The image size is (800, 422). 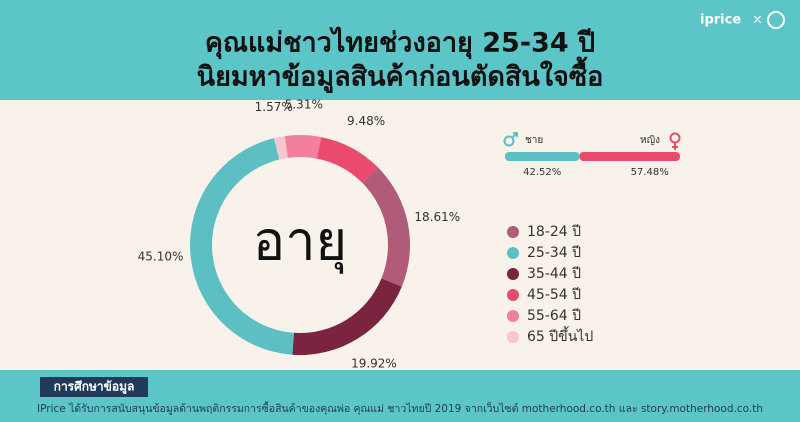 I want to click on center-label: อายุ, so click(x=300, y=242).